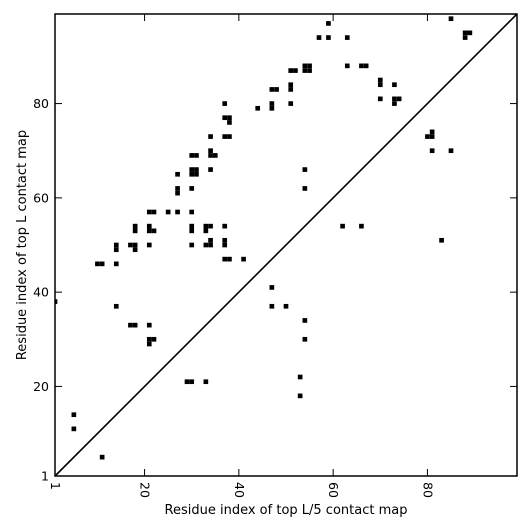 The width and height of the screenshot is (531, 531). What do you see at coordinates (41, 103) in the screenshot?
I see `y-tick-label: 80` at bounding box center [41, 103].